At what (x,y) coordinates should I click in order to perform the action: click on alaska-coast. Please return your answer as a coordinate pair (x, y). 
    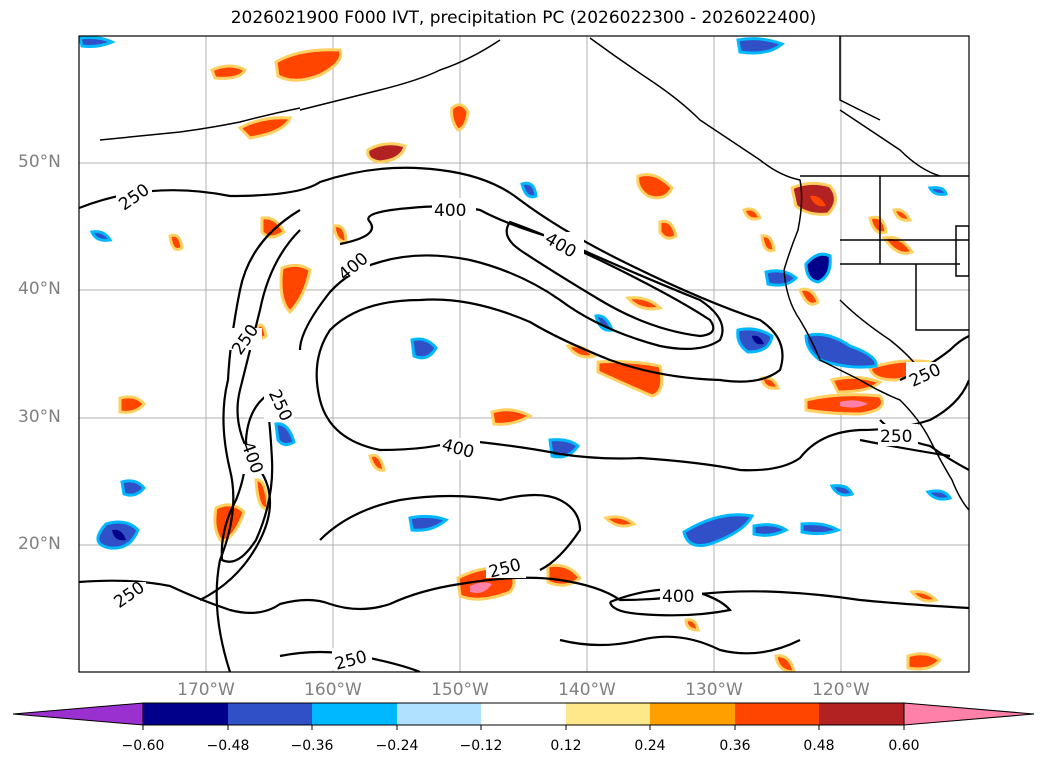
    Looking at the image, I should click on (400, 75).